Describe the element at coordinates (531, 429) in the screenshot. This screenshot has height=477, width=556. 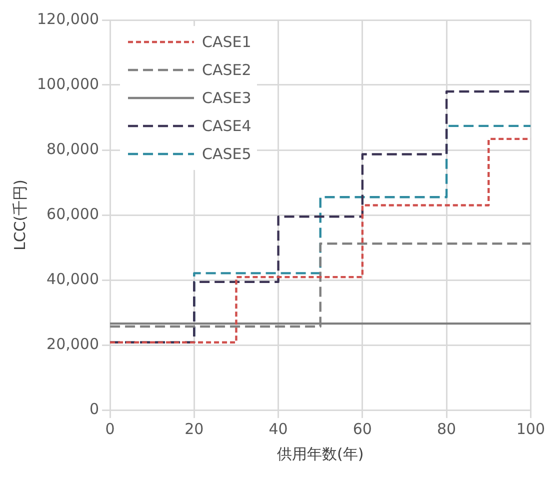
I see `x-tick-label: 100` at that location.